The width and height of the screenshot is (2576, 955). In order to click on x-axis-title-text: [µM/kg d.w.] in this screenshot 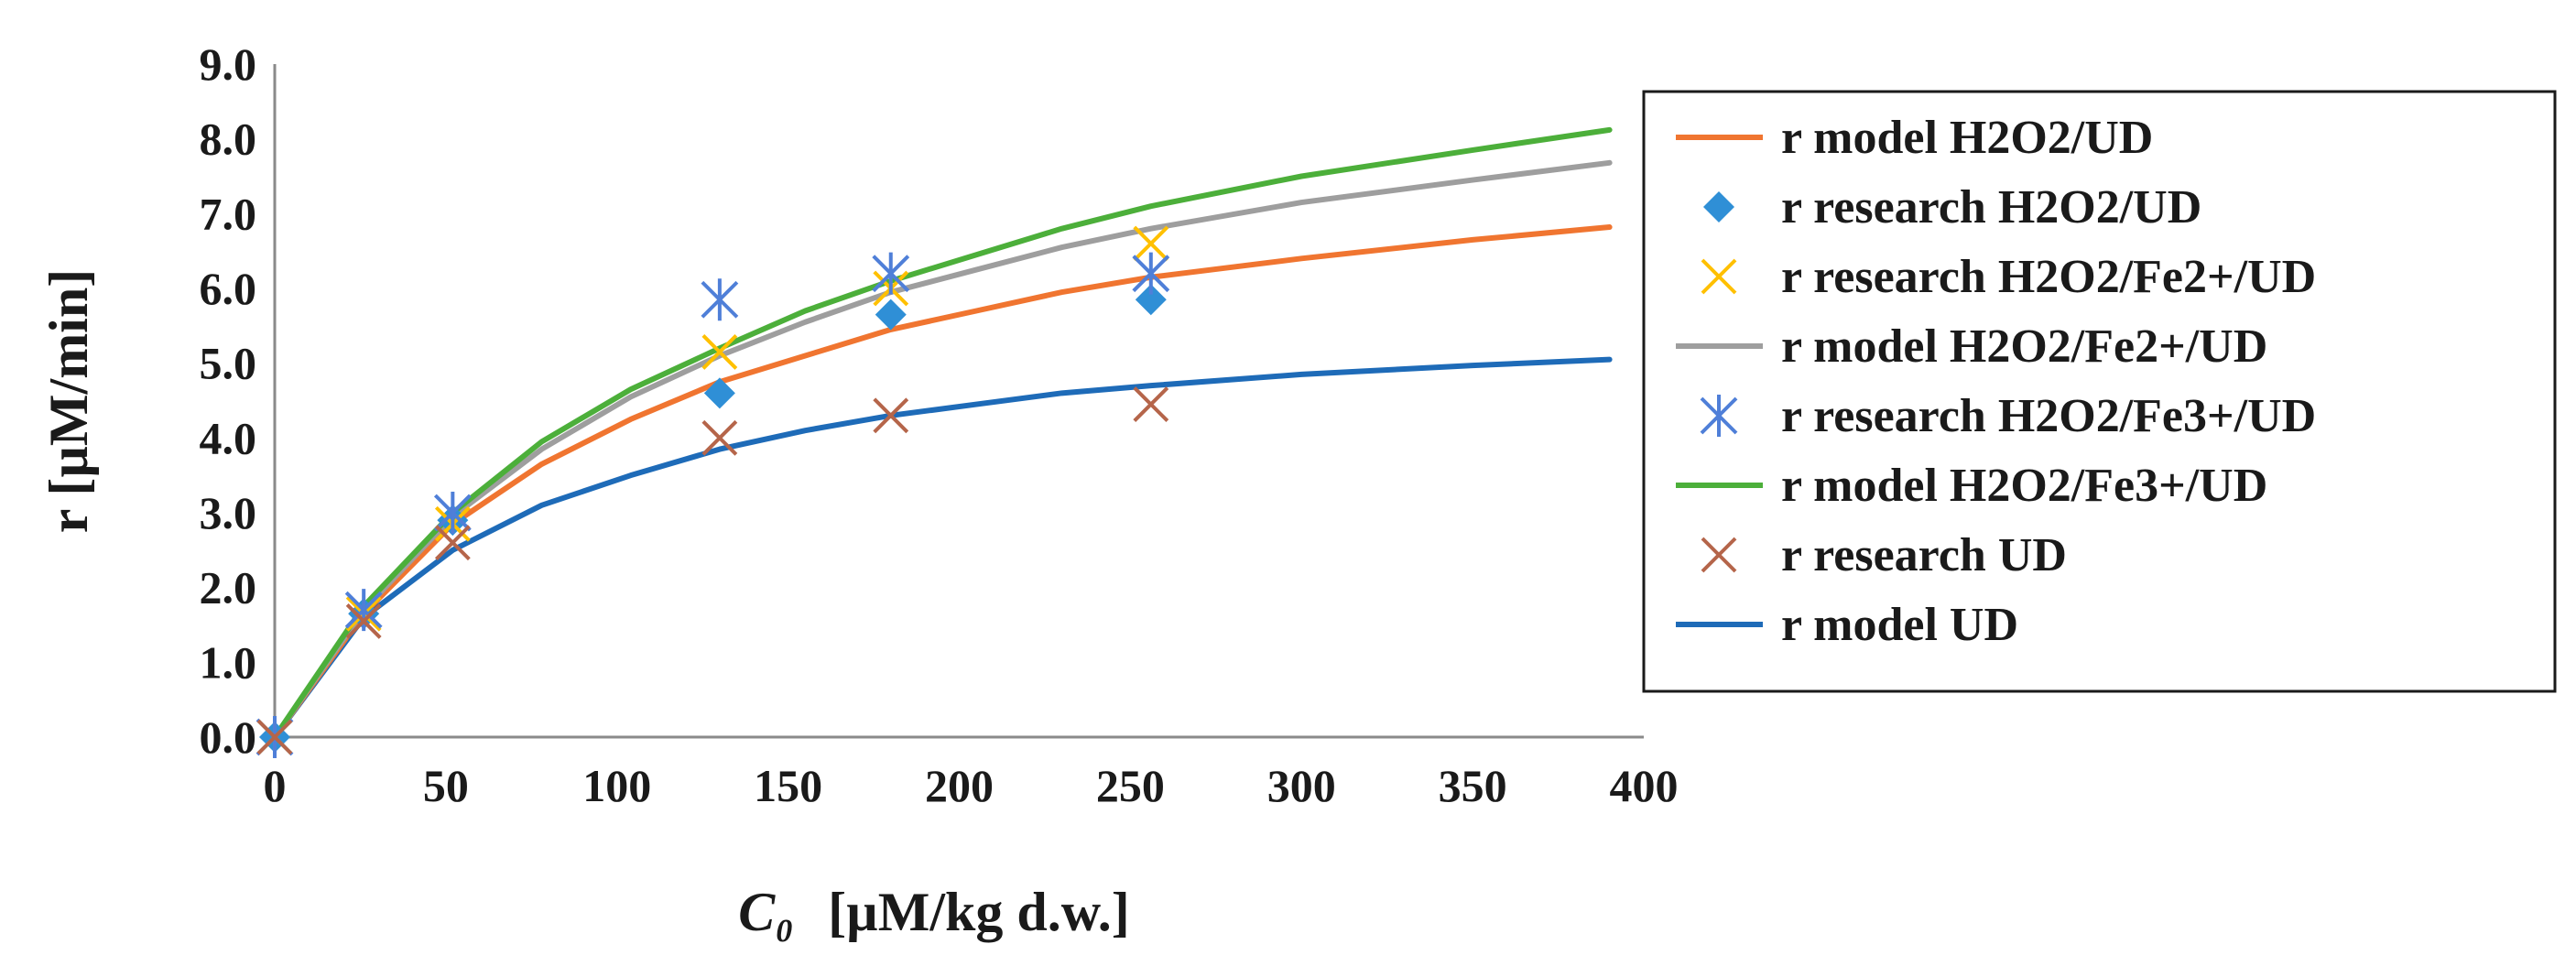, I will do `click(979, 912)`.